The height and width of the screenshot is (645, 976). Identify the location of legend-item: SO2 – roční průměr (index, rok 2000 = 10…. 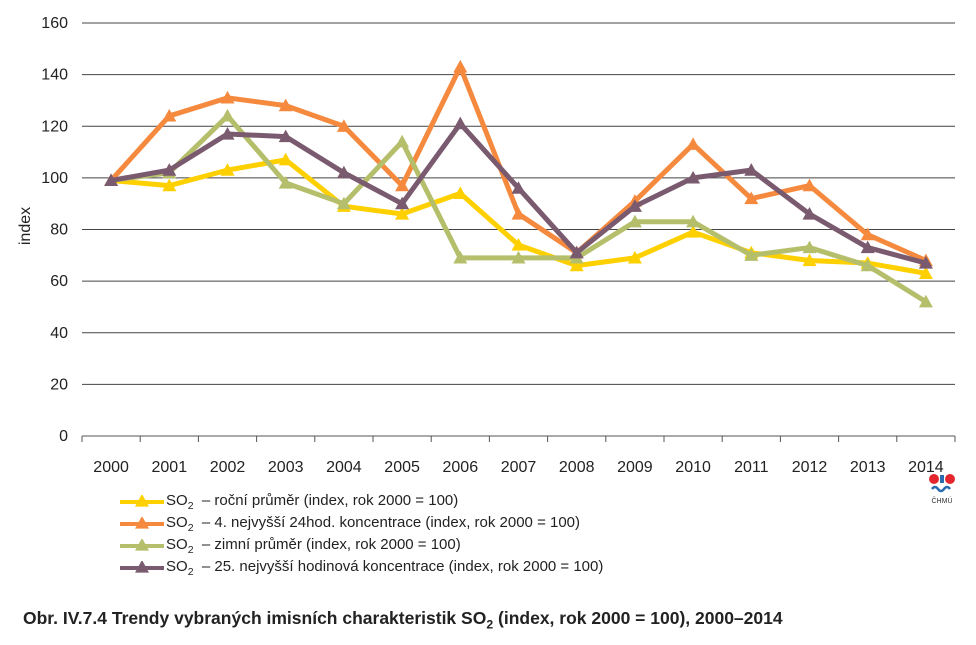
(361, 502).